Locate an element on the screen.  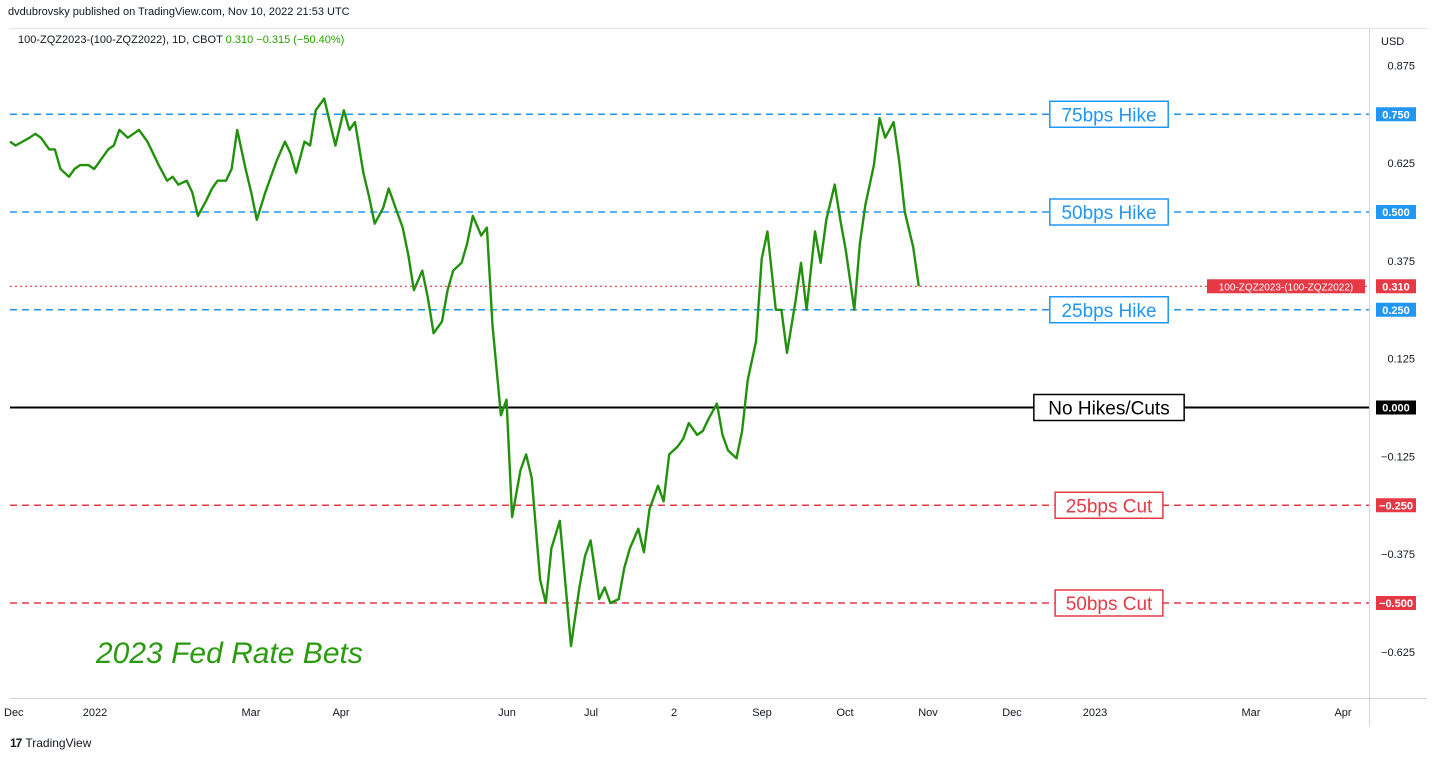
x-tick-label: Sep is located at coordinates (762, 713).